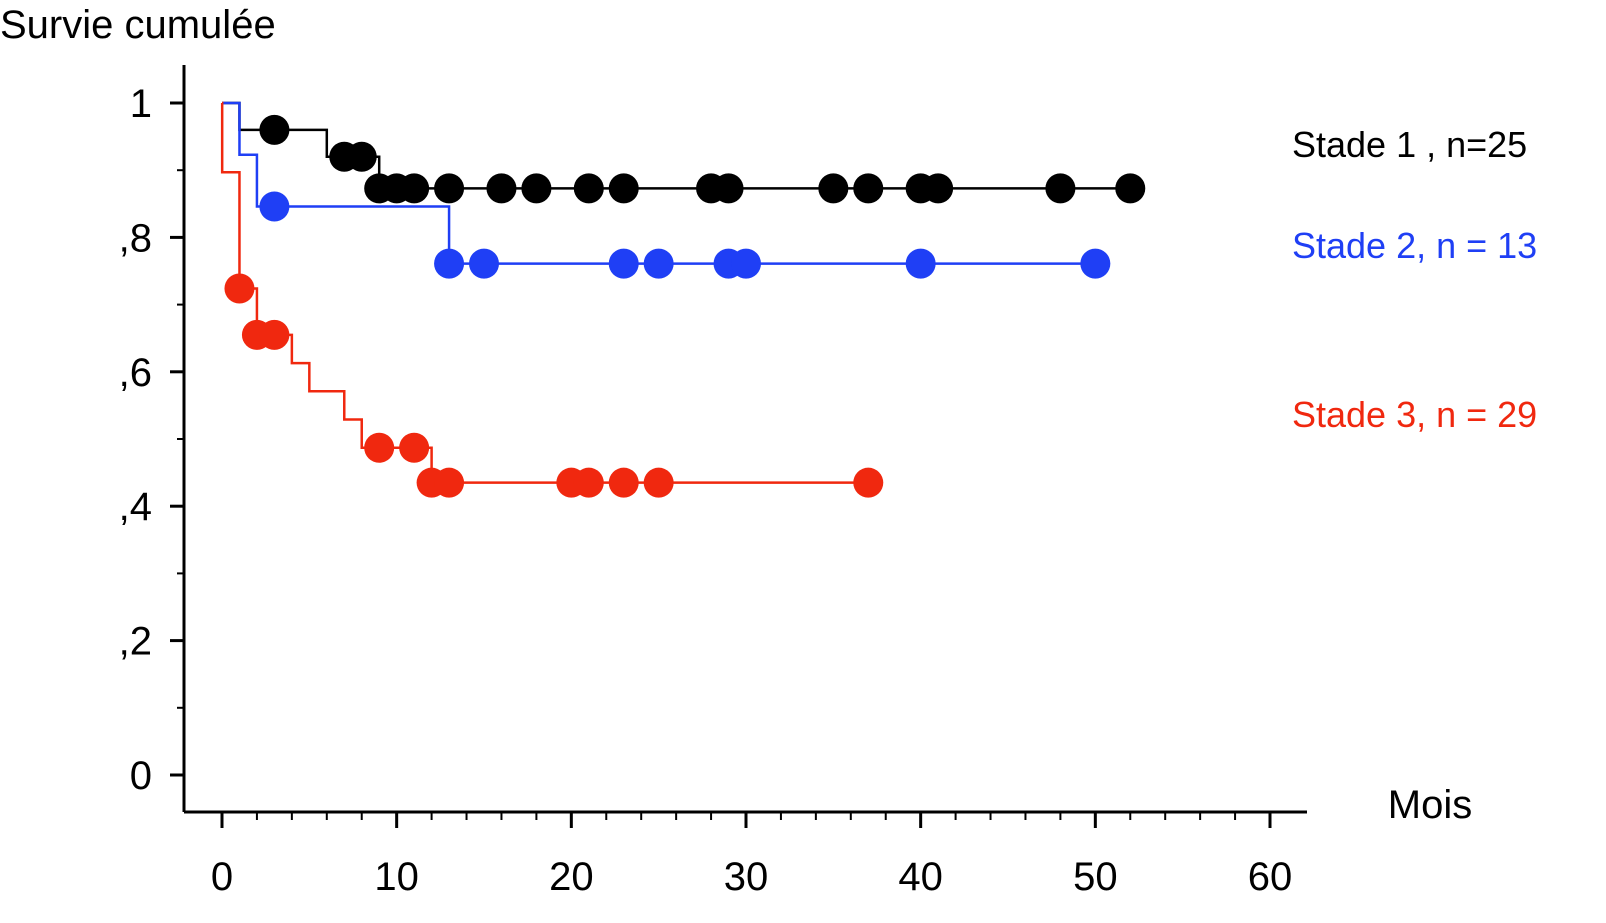 Image resolution: width=1606 pixels, height=923 pixels. What do you see at coordinates (141, 776) in the screenshot?
I see `y-tick-label: 0` at bounding box center [141, 776].